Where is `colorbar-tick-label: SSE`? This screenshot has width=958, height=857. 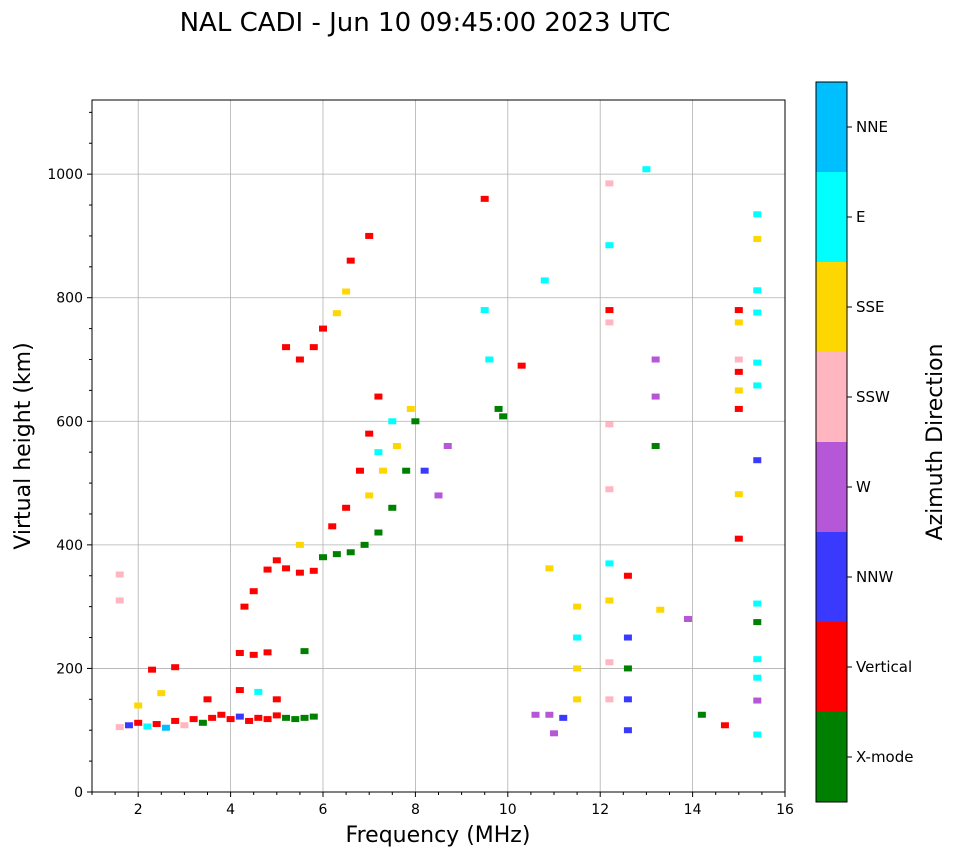
colorbar-tick-label: SSE is located at coordinates (870, 307).